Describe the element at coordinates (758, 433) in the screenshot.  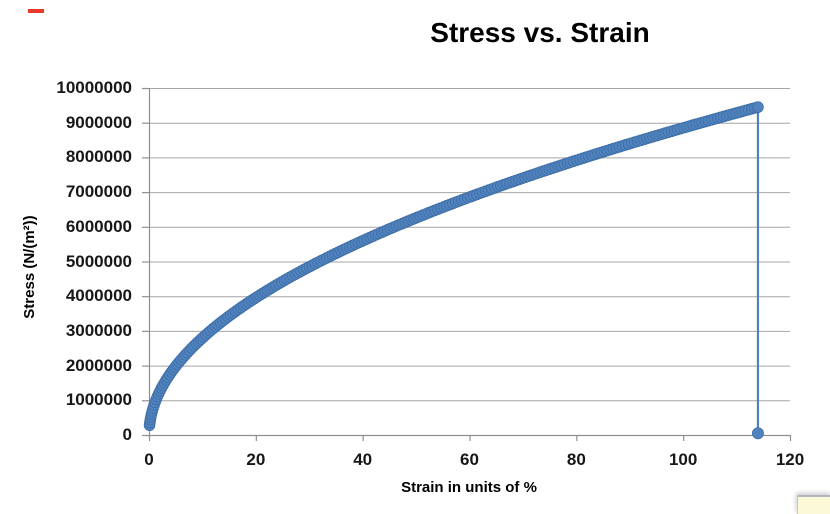
I see `fracture-end-marker` at that location.